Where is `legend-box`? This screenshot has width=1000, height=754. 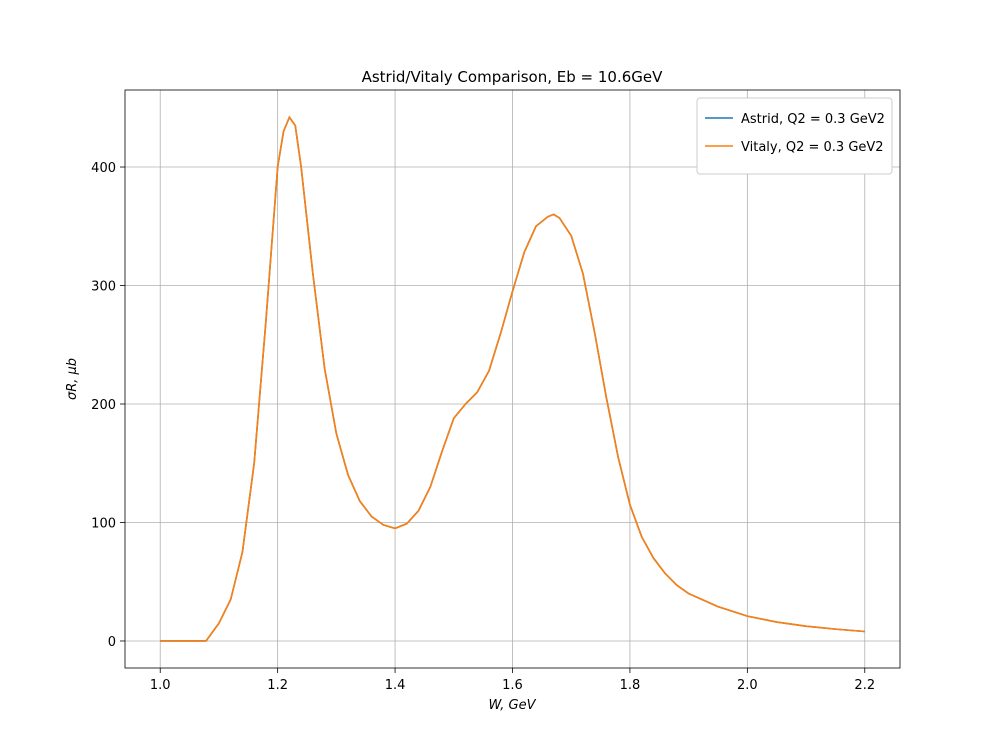 legend-box is located at coordinates (794, 136).